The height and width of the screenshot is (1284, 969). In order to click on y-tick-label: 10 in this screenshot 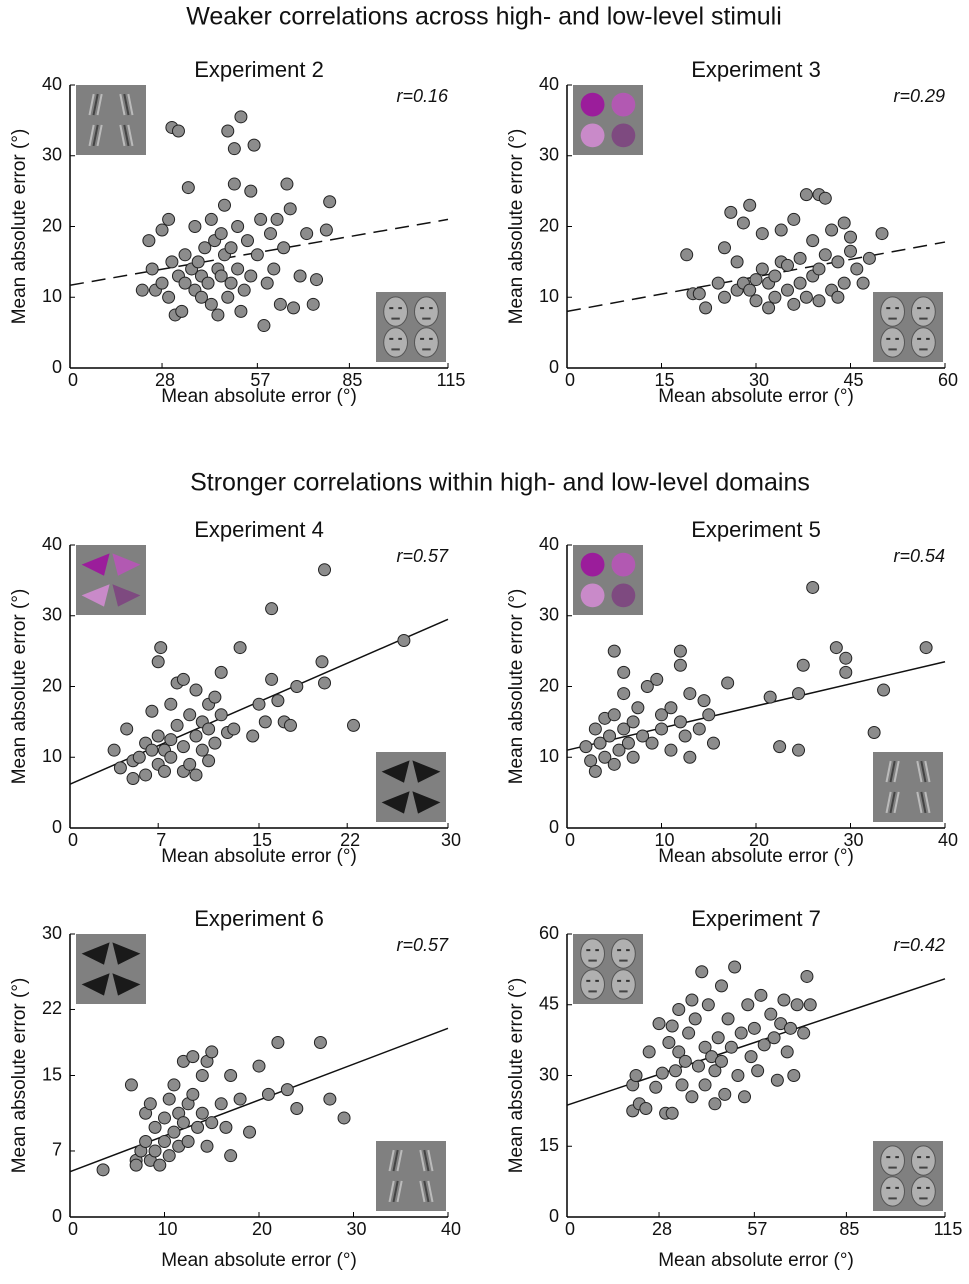, I will do `click(549, 756)`.